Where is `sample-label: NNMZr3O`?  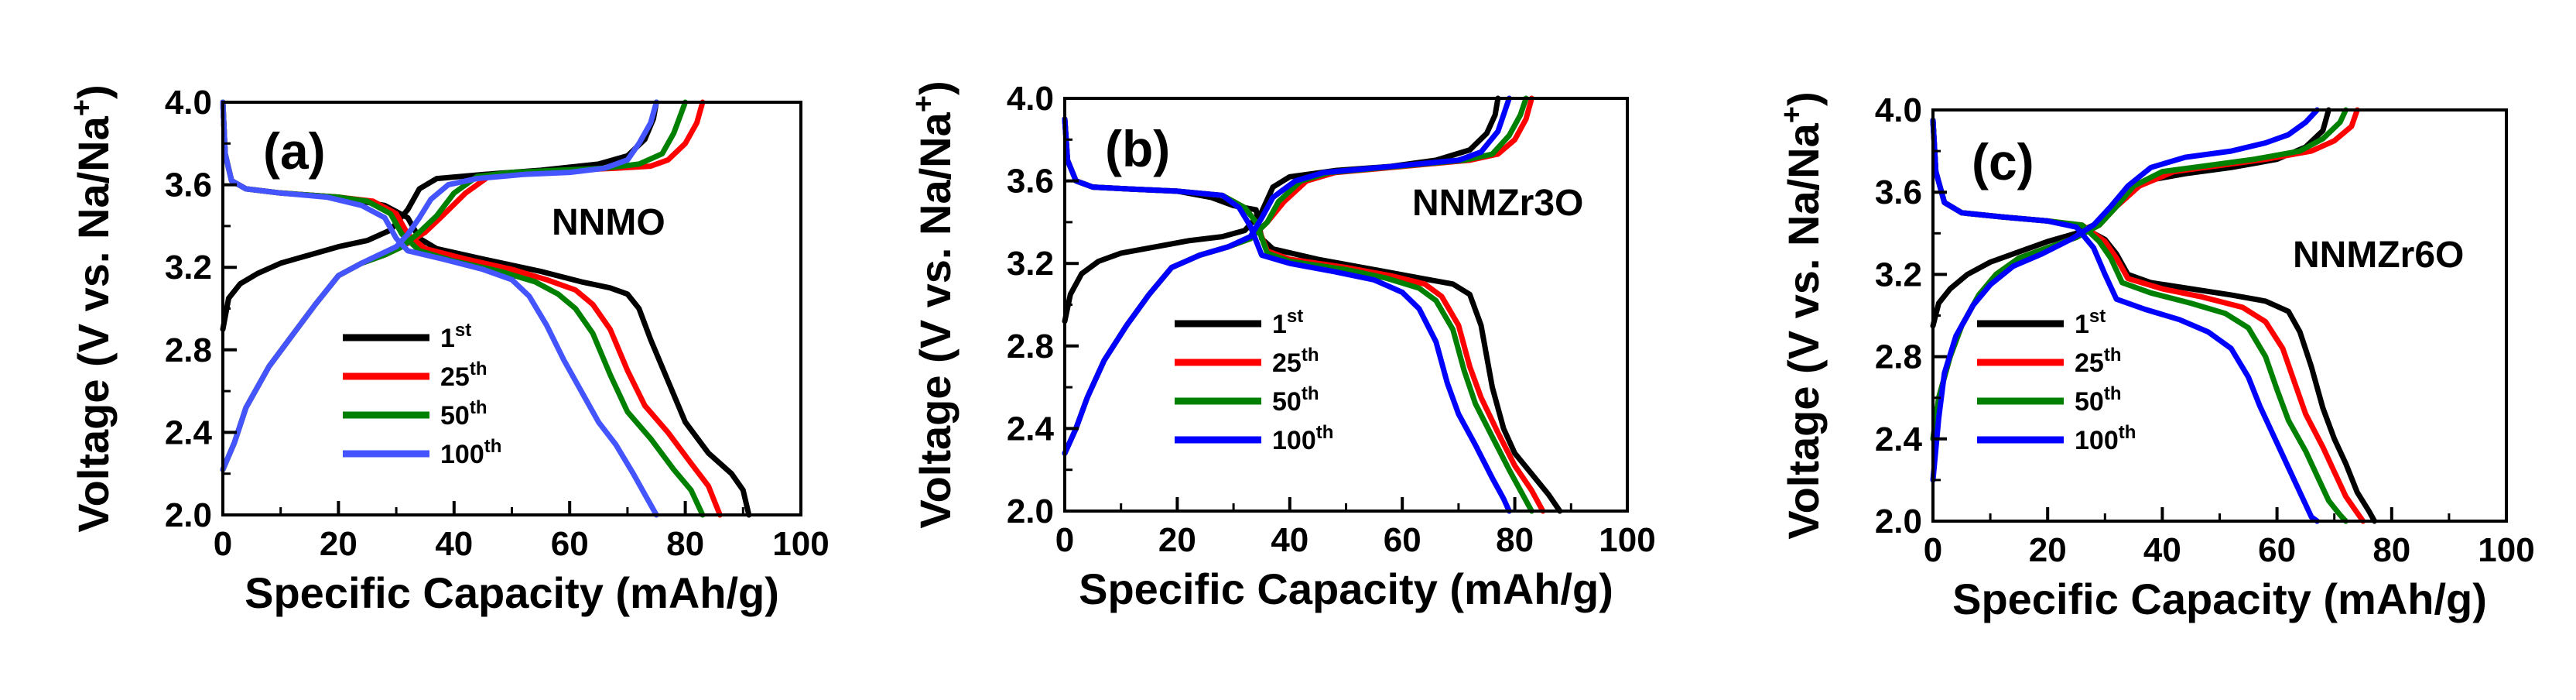 sample-label: NNMZr3O is located at coordinates (1497, 203).